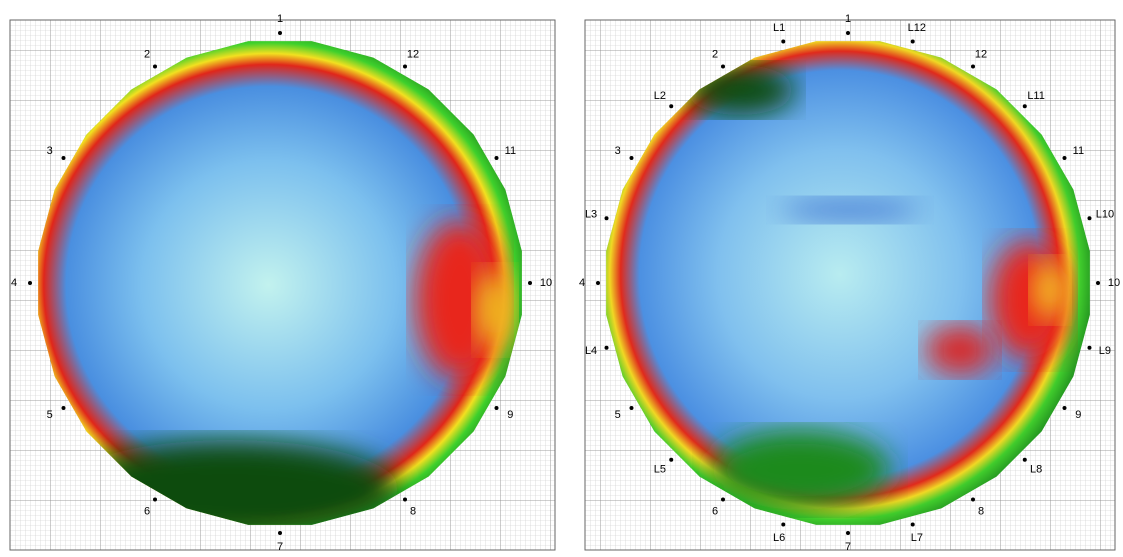 The image size is (1123, 557). What do you see at coordinates (660, 470) in the screenshot?
I see `l-point-label: L5` at bounding box center [660, 470].